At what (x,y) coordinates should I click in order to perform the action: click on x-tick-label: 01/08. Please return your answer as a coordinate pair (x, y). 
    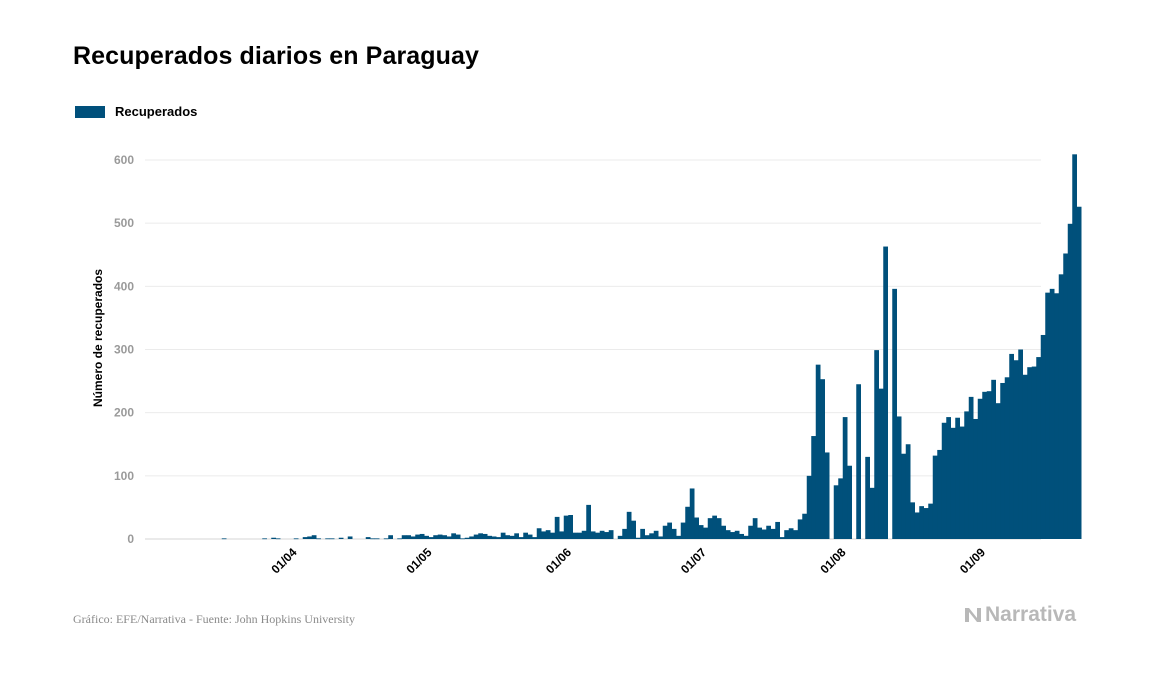
    Looking at the image, I should click on (832, 560).